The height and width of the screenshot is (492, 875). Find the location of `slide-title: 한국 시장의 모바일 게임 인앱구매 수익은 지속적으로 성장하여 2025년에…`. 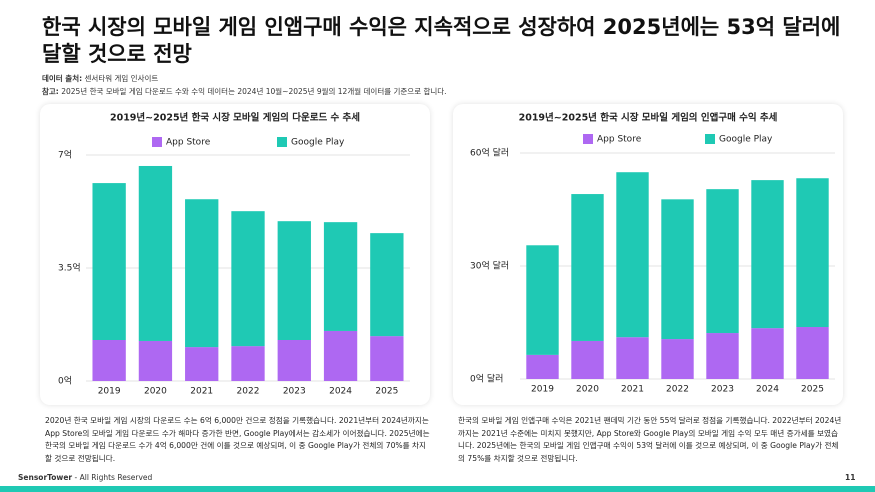

slide-title: 한국 시장의 모바일 게임 인앱구매 수익은 지속적으로 성장하여 2025년에… is located at coordinates (441, 40).